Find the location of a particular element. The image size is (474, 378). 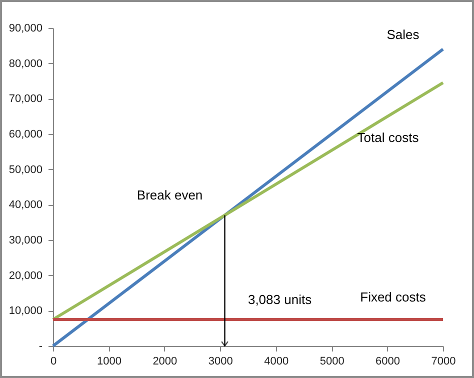

annotation: Break even is located at coordinates (169, 194).